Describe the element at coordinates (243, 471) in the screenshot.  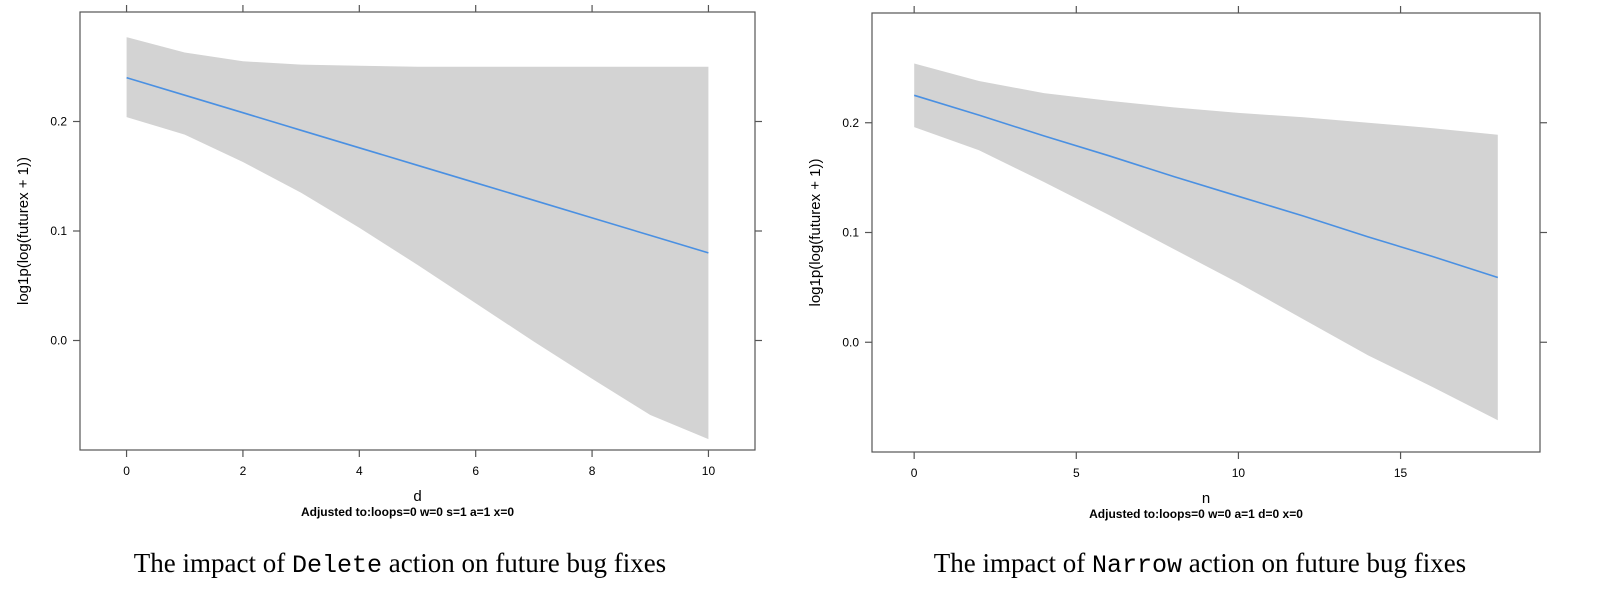
I see `x-tick-label: 2` at that location.